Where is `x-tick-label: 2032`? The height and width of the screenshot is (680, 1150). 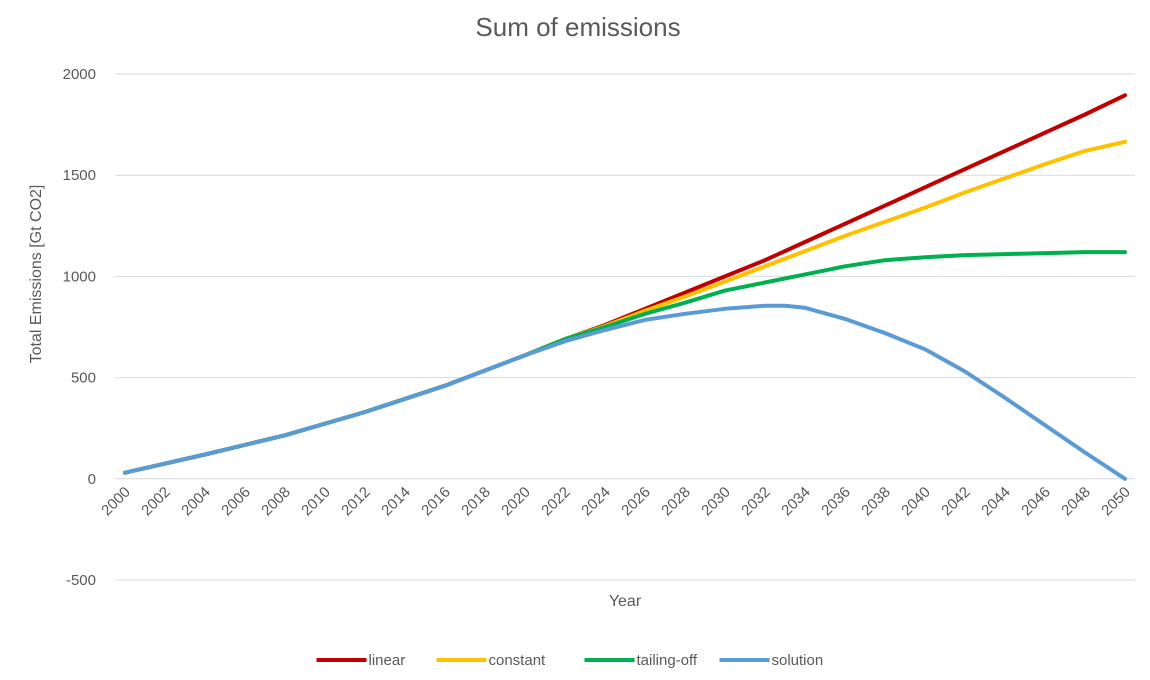
x-tick-label: 2032 is located at coordinates (756, 502).